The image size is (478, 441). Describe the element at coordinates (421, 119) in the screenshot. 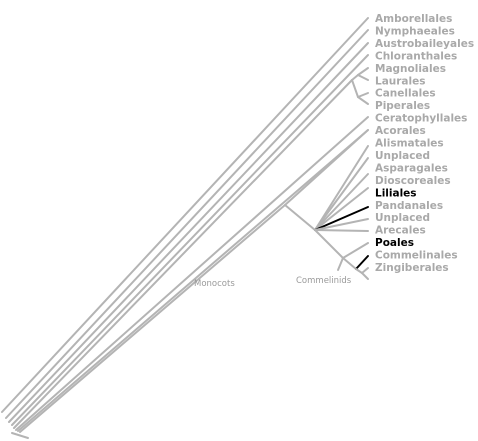

I see `leaf-label-ceratophyllales-8: Ceratophyllales` at that location.